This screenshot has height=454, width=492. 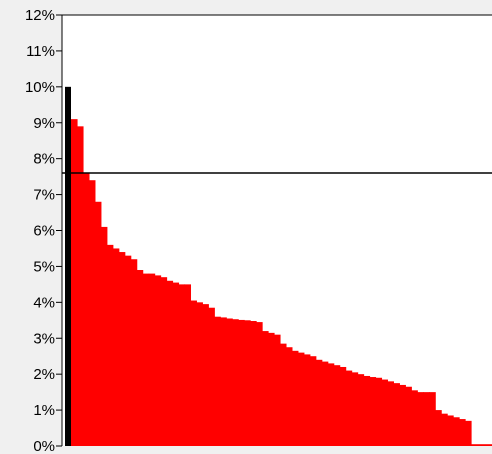 What do you see at coordinates (44, 446) in the screenshot?
I see `y-tick-label: 0%` at bounding box center [44, 446].